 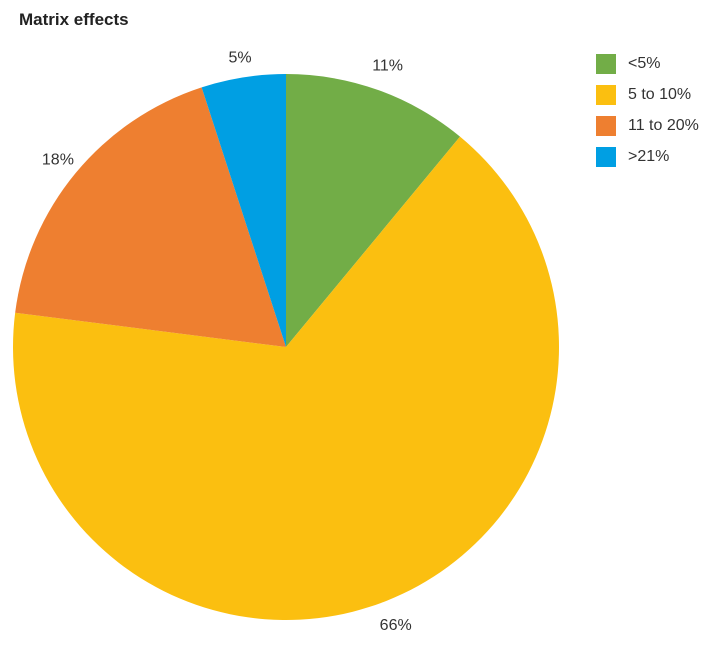 I want to click on slice-value-label-3: 18%, so click(x=58, y=159).